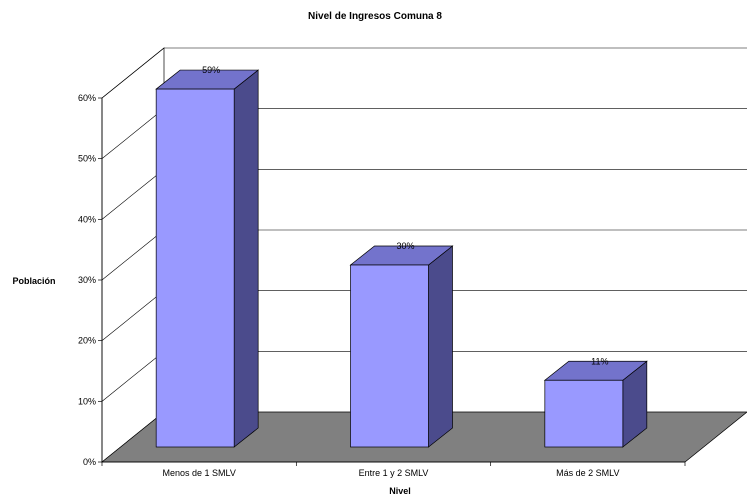  Describe the element at coordinates (33, 281) in the screenshot. I see `y-axis-title: Población` at that location.